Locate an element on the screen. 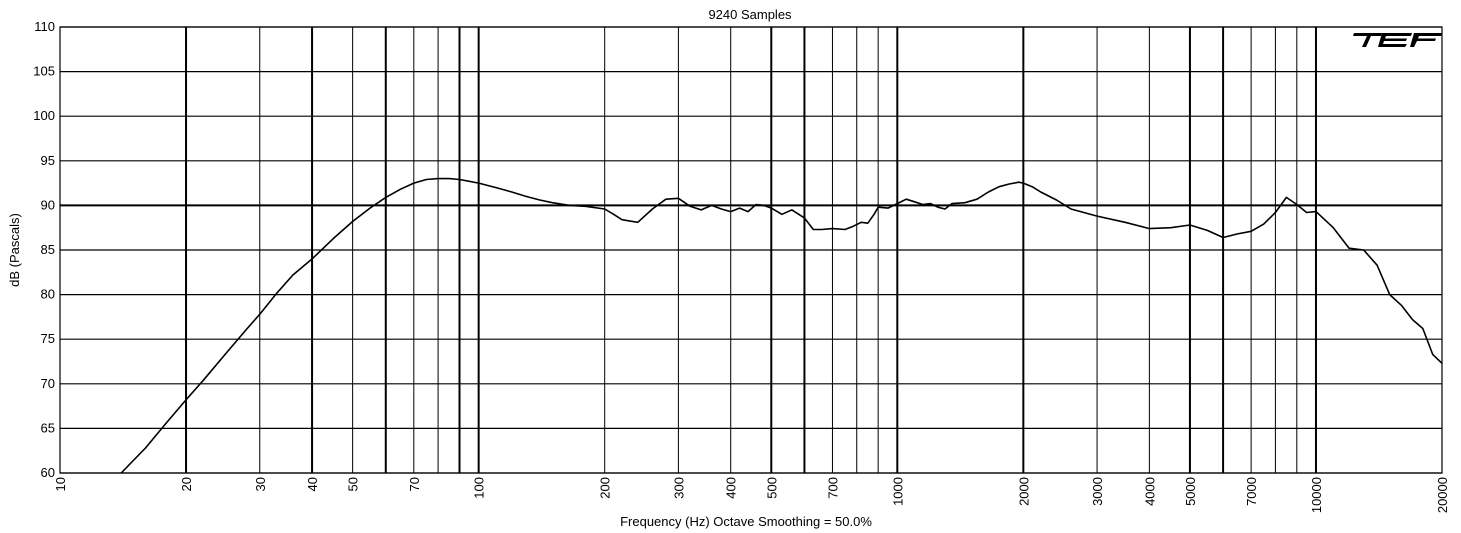 This screenshot has height=533, width=1461. y-tick-label: 80 is located at coordinates (48, 294).